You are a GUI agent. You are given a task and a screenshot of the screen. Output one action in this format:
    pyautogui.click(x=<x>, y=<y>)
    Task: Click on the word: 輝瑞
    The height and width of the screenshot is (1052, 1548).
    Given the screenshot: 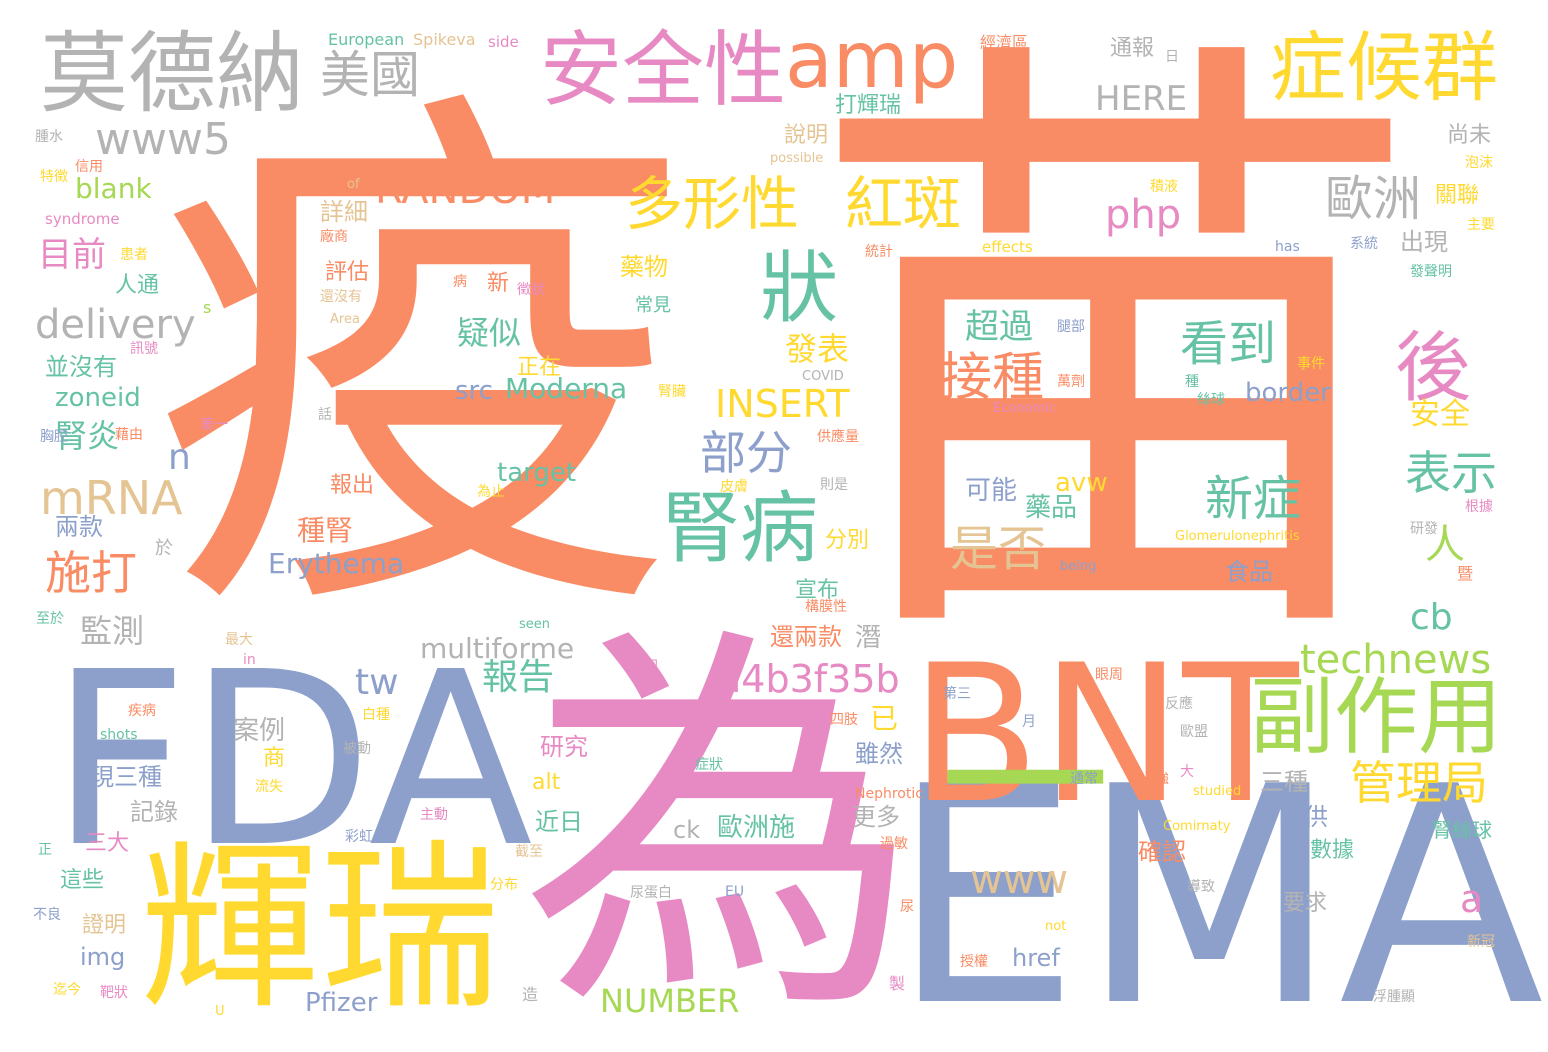 What is the action you would take?
    pyautogui.click(x=320, y=929)
    